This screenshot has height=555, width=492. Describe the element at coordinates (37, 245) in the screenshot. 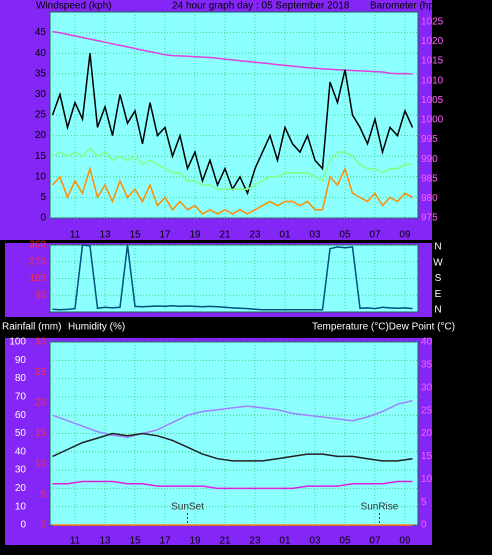

I see `y-tick-label: 360` at that location.